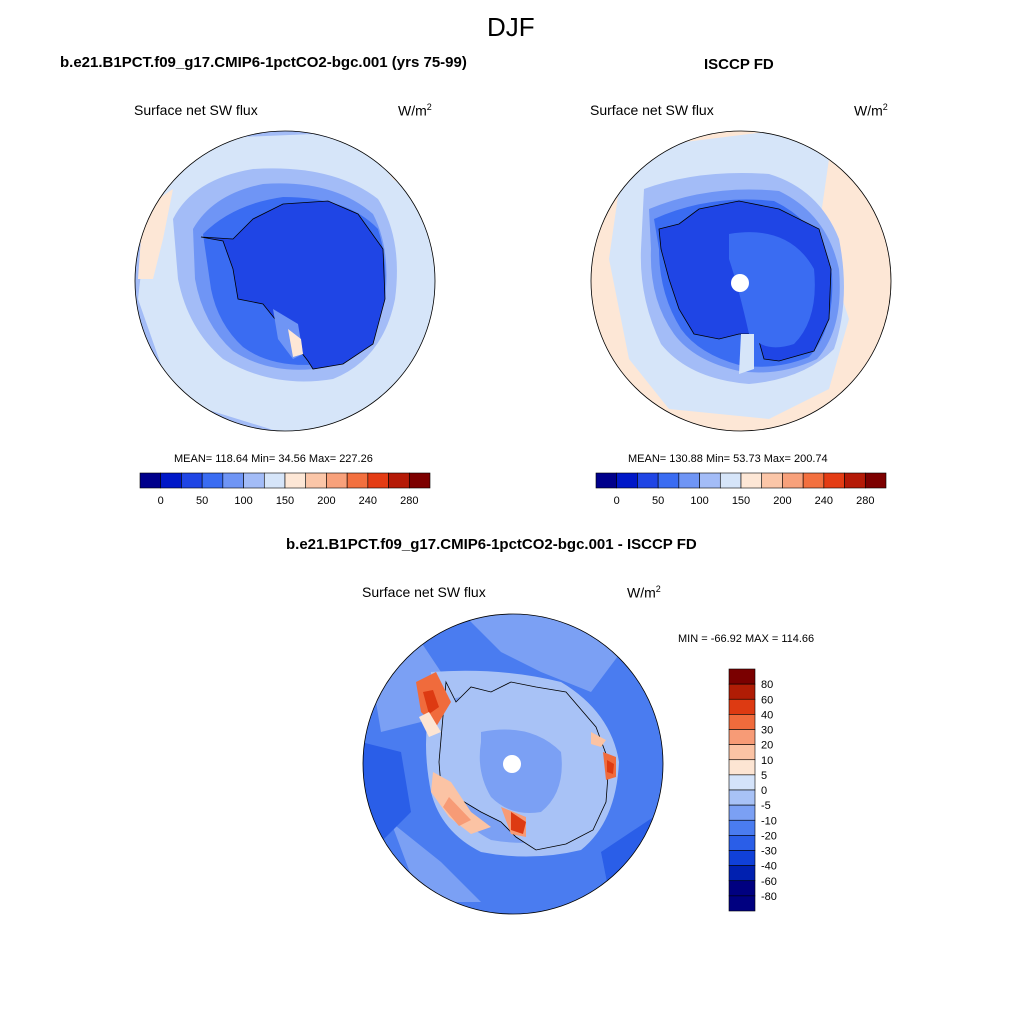 This screenshot has width=1024, height=1024. I want to click on panel1-colorbar-tick-label: 100, so click(243, 501).